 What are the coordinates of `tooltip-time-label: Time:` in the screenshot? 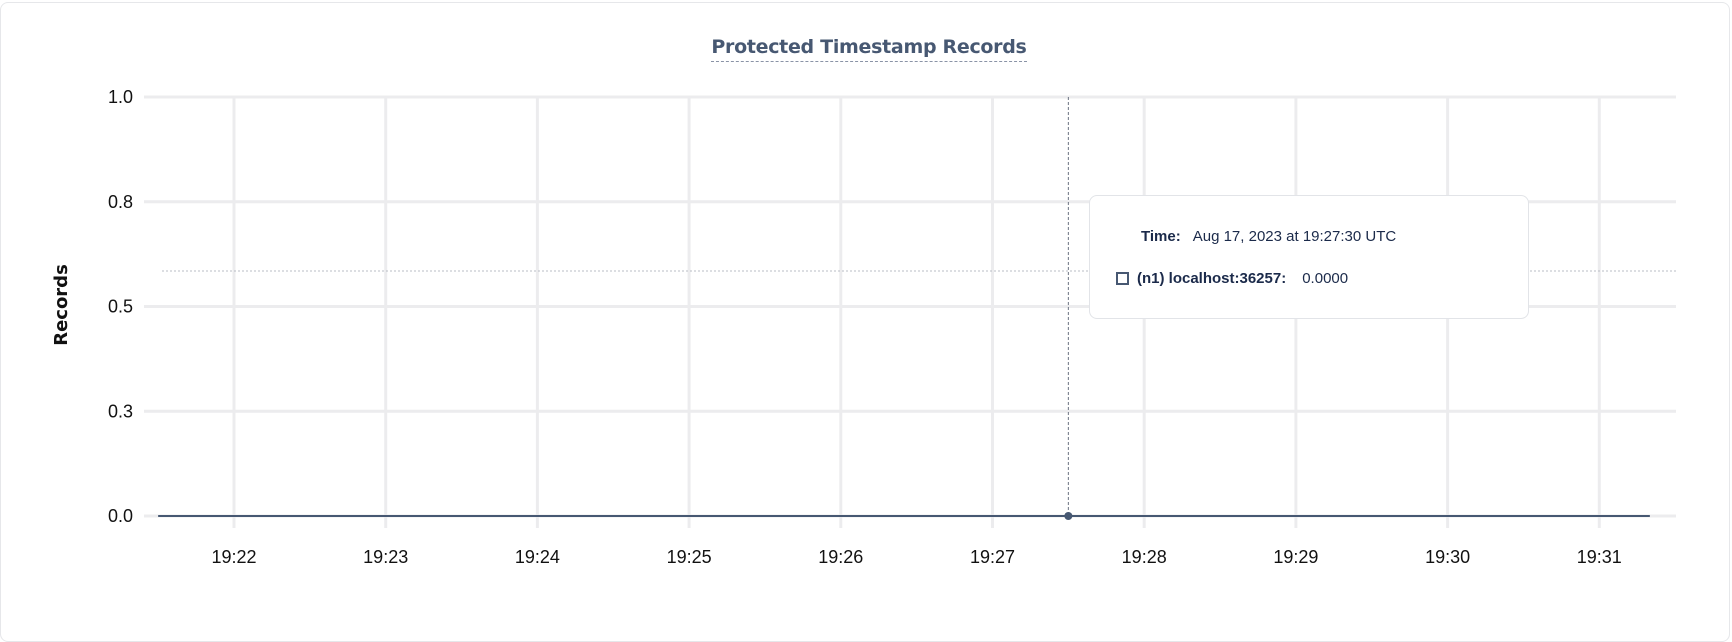 It's located at (1161, 236).